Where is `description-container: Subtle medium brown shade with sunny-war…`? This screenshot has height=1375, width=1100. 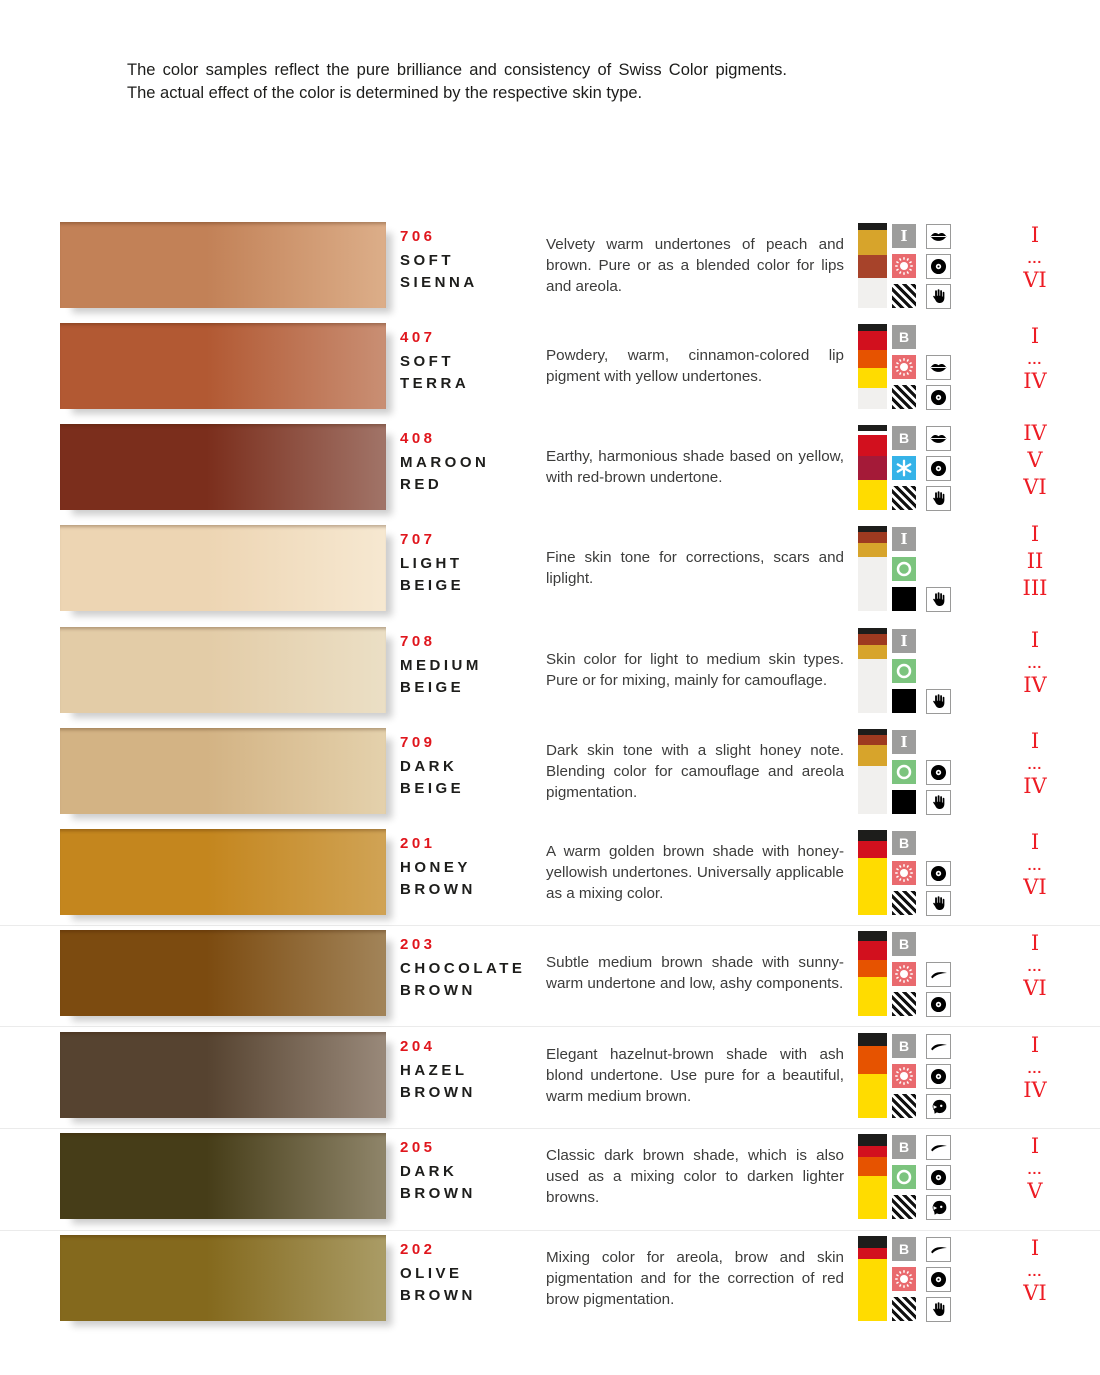
description-container: Subtle medium brown shade with sunny-war… is located at coordinates (695, 973).